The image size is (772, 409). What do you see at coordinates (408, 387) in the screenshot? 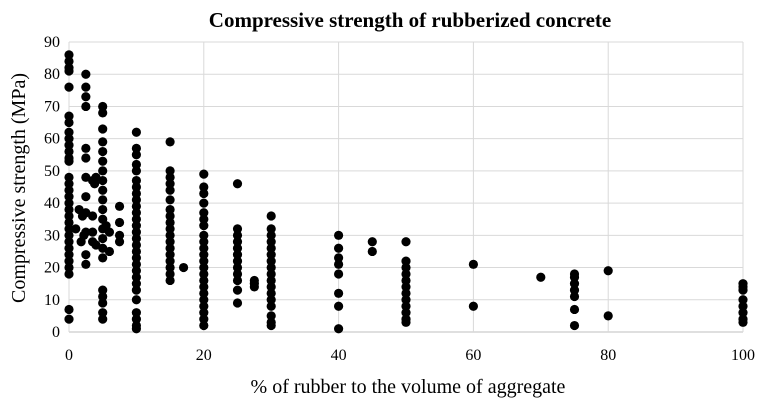
I see `x-axis-label: % of rubber to the volume of aggregate` at bounding box center [408, 387].